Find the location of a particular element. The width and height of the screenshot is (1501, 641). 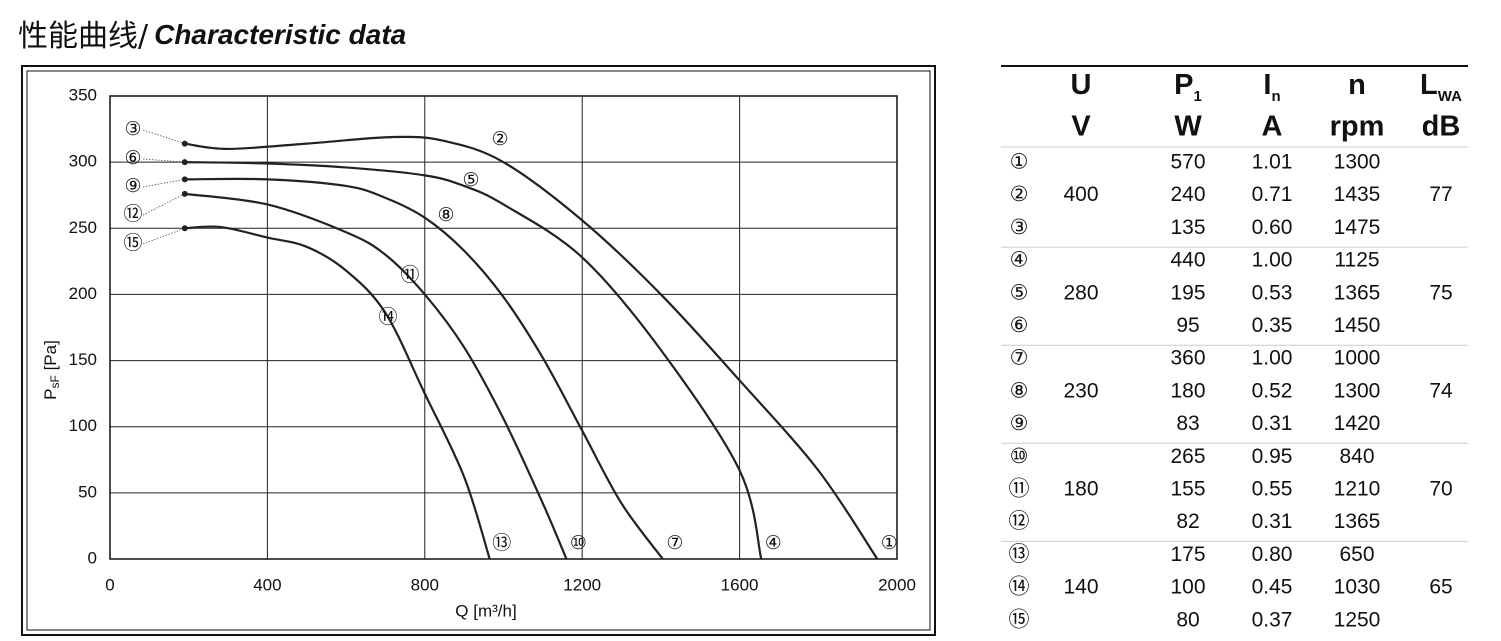

x-tick-label: 1200 is located at coordinates (582, 584).